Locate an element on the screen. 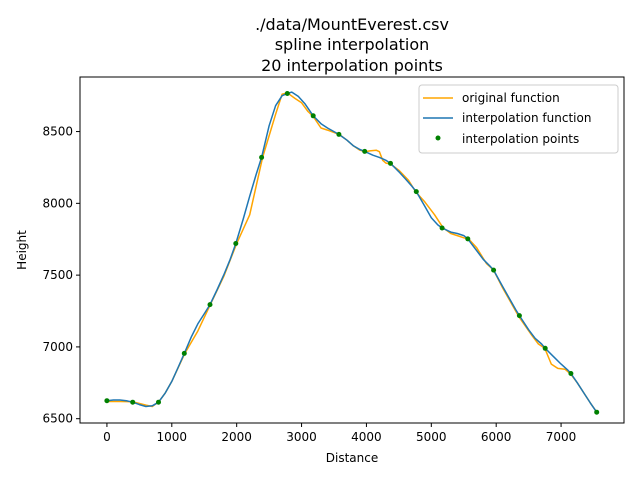  x-tick-label: 6000 is located at coordinates (496, 437).